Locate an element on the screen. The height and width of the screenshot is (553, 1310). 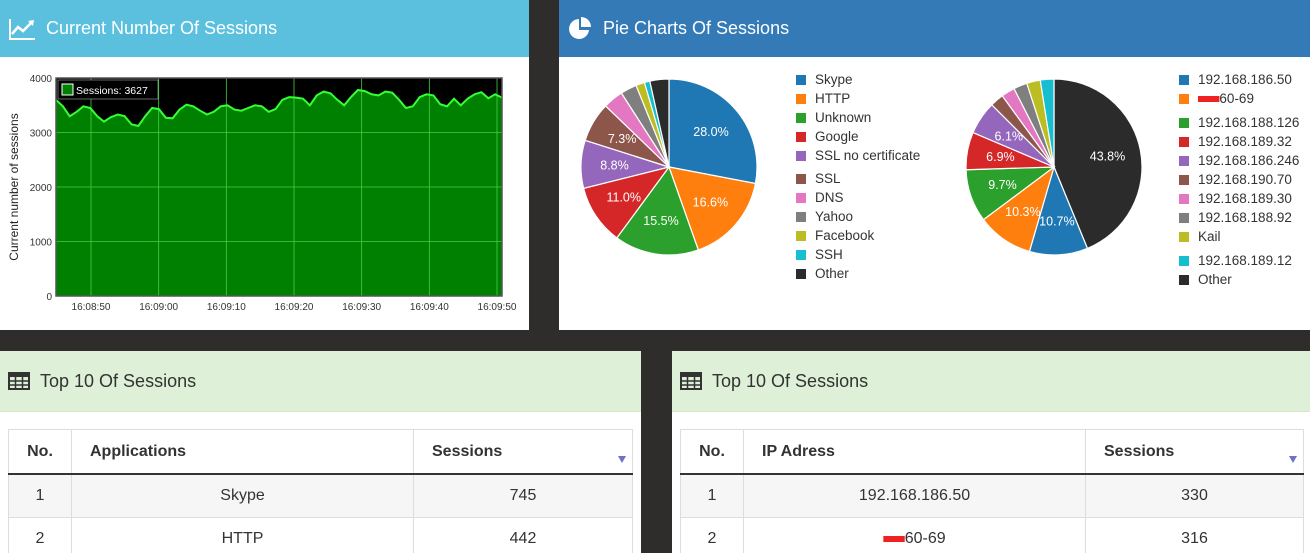
legend-label: 192.168.189.12 is located at coordinates (1245, 260).